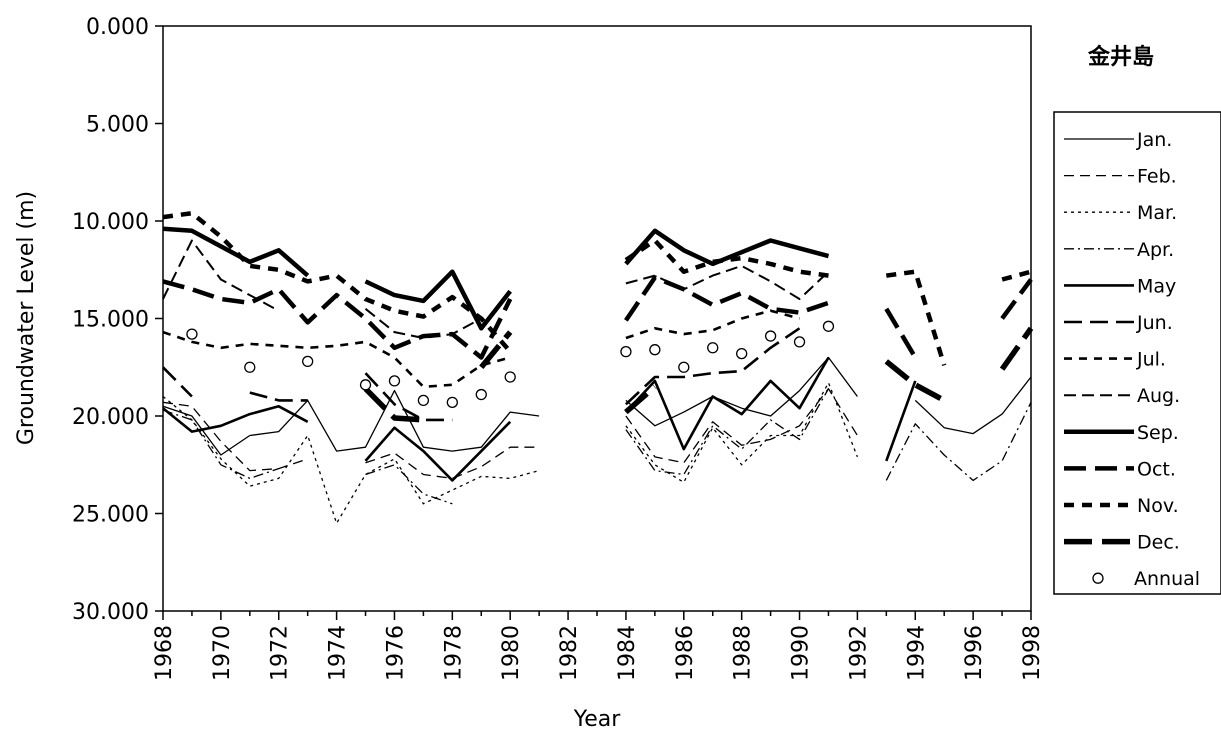 Image resolution: width=1221 pixels, height=735 pixels. Describe the element at coordinates (1154, 323) in the screenshot. I see `legend-label: Jun.` at that location.